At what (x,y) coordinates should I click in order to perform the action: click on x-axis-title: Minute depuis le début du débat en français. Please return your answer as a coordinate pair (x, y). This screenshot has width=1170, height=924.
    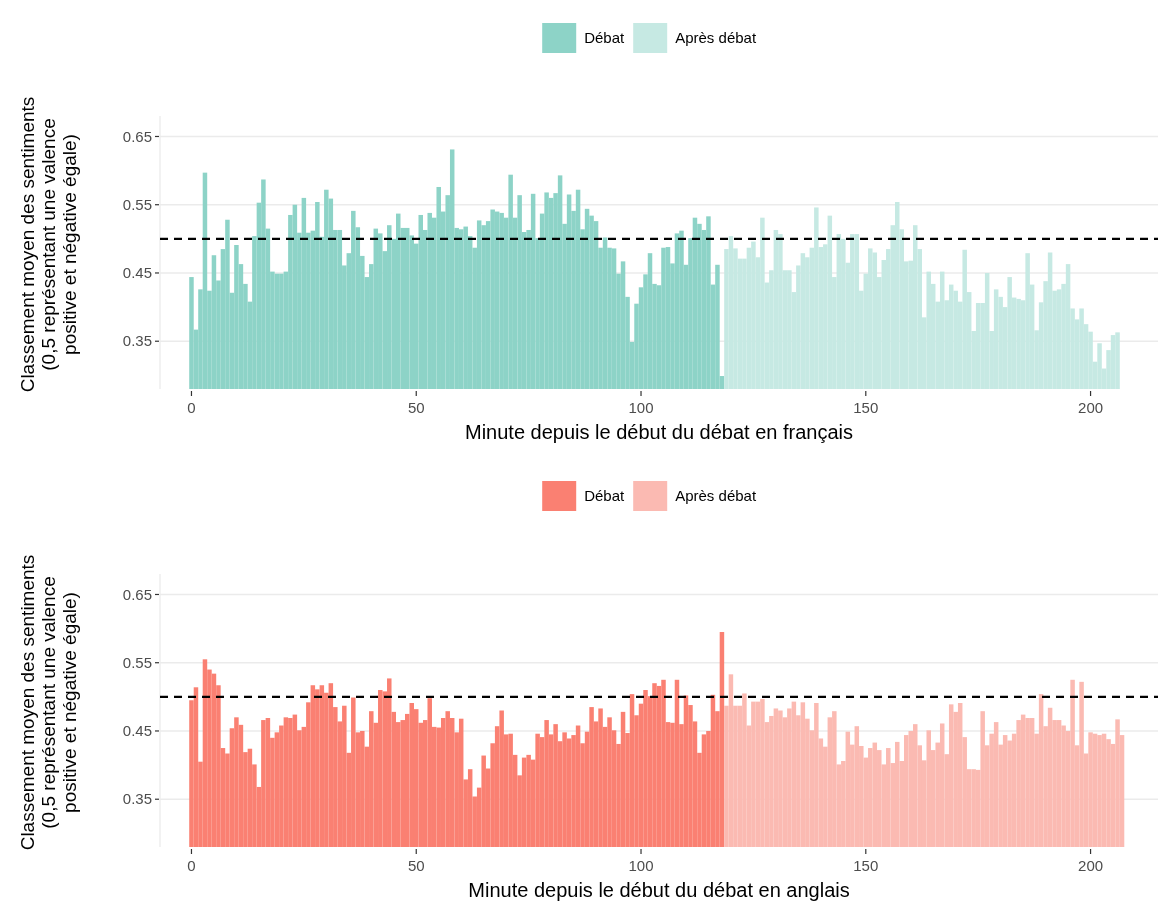
    Looking at the image, I should click on (659, 432).